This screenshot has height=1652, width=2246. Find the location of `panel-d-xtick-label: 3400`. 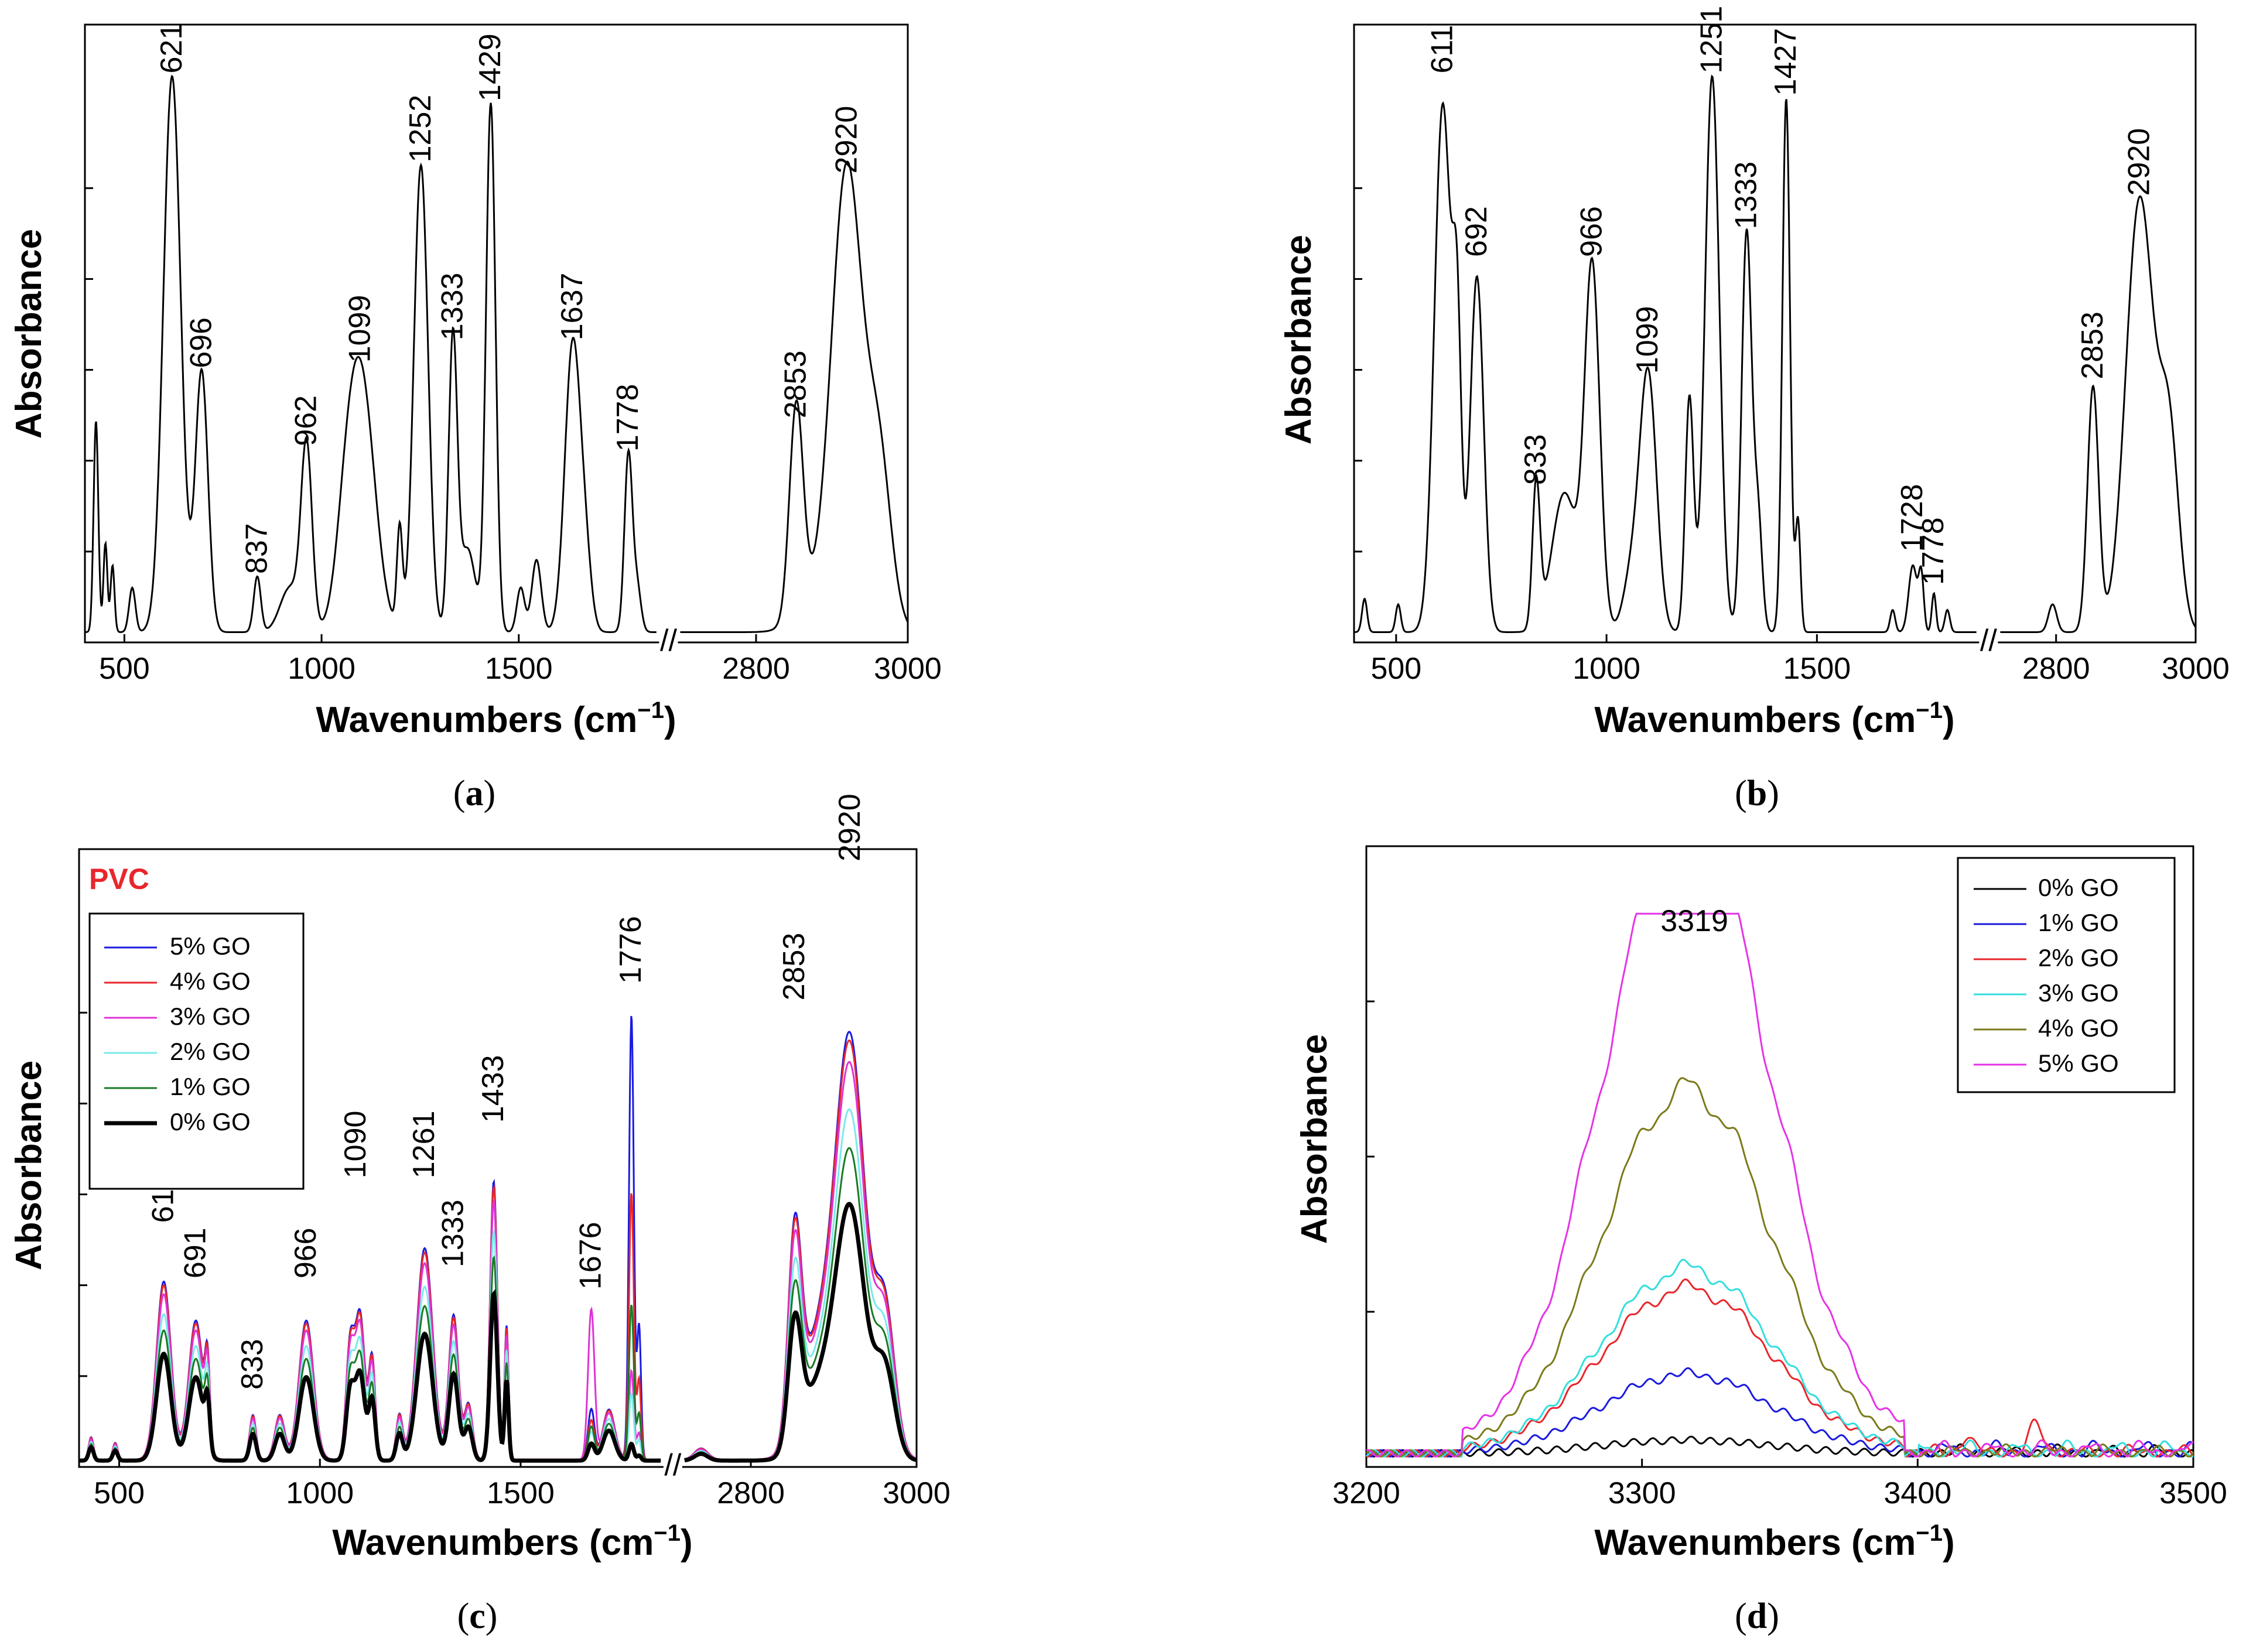

panel-d-xtick-label: 3400 is located at coordinates (1917, 1493).